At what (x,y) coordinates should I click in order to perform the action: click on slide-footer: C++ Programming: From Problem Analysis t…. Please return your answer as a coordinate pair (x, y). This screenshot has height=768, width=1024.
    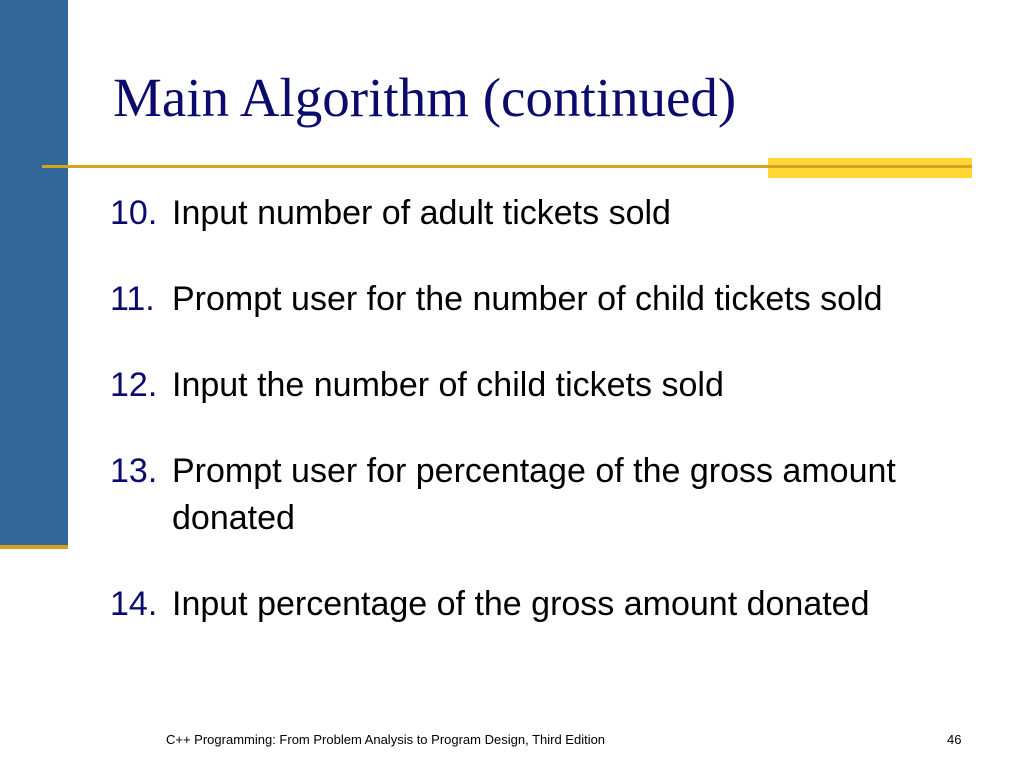
    Looking at the image, I should click on (386, 739).